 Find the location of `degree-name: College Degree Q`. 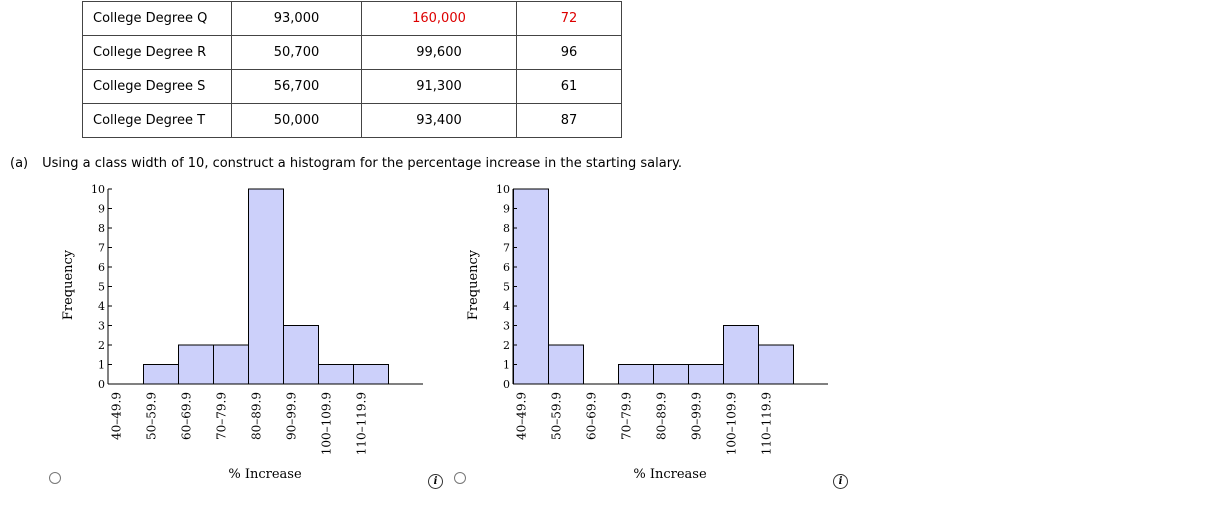

degree-name: College Degree Q is located at coordinates (157, 18).